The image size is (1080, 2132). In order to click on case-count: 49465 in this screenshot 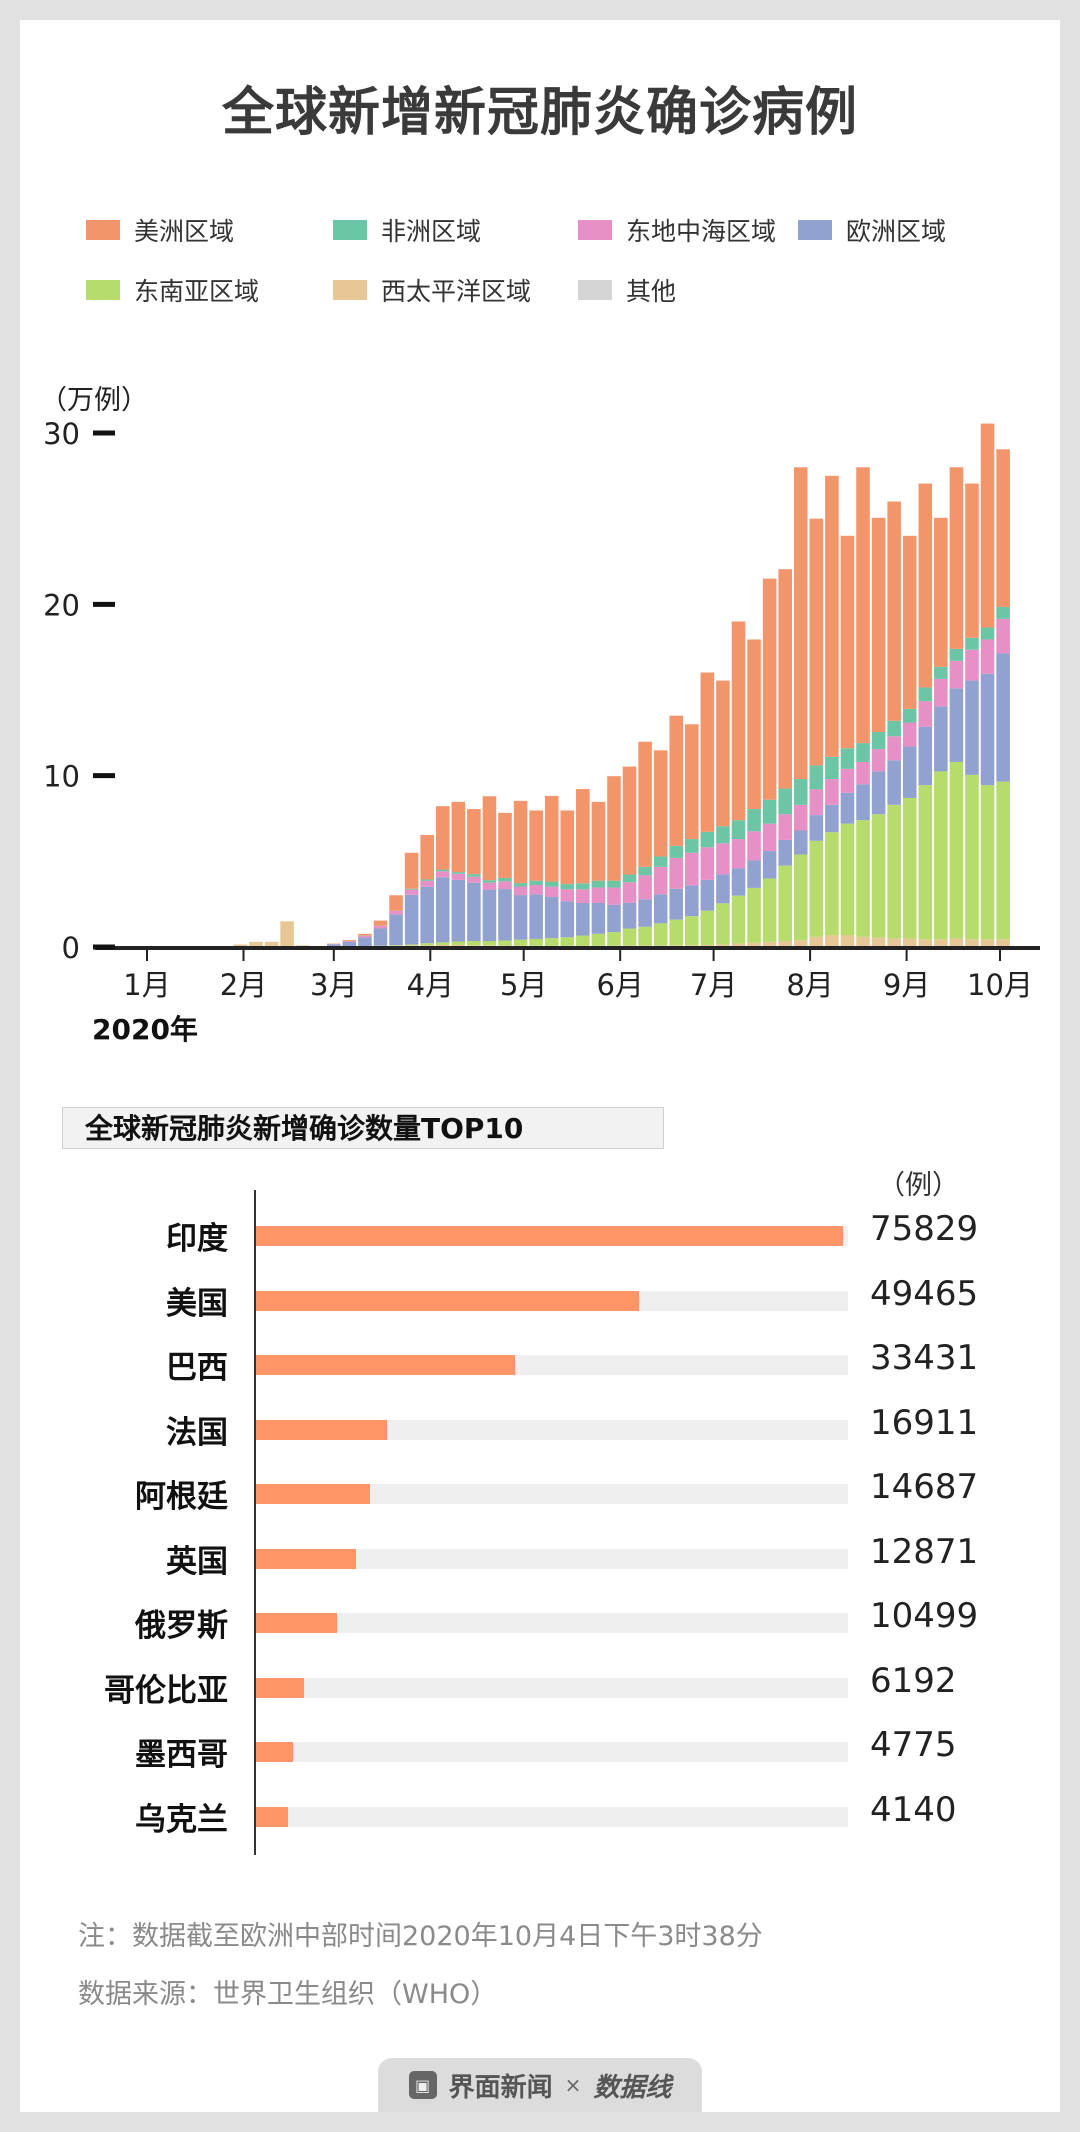, I will do `click(924, 1293)`.